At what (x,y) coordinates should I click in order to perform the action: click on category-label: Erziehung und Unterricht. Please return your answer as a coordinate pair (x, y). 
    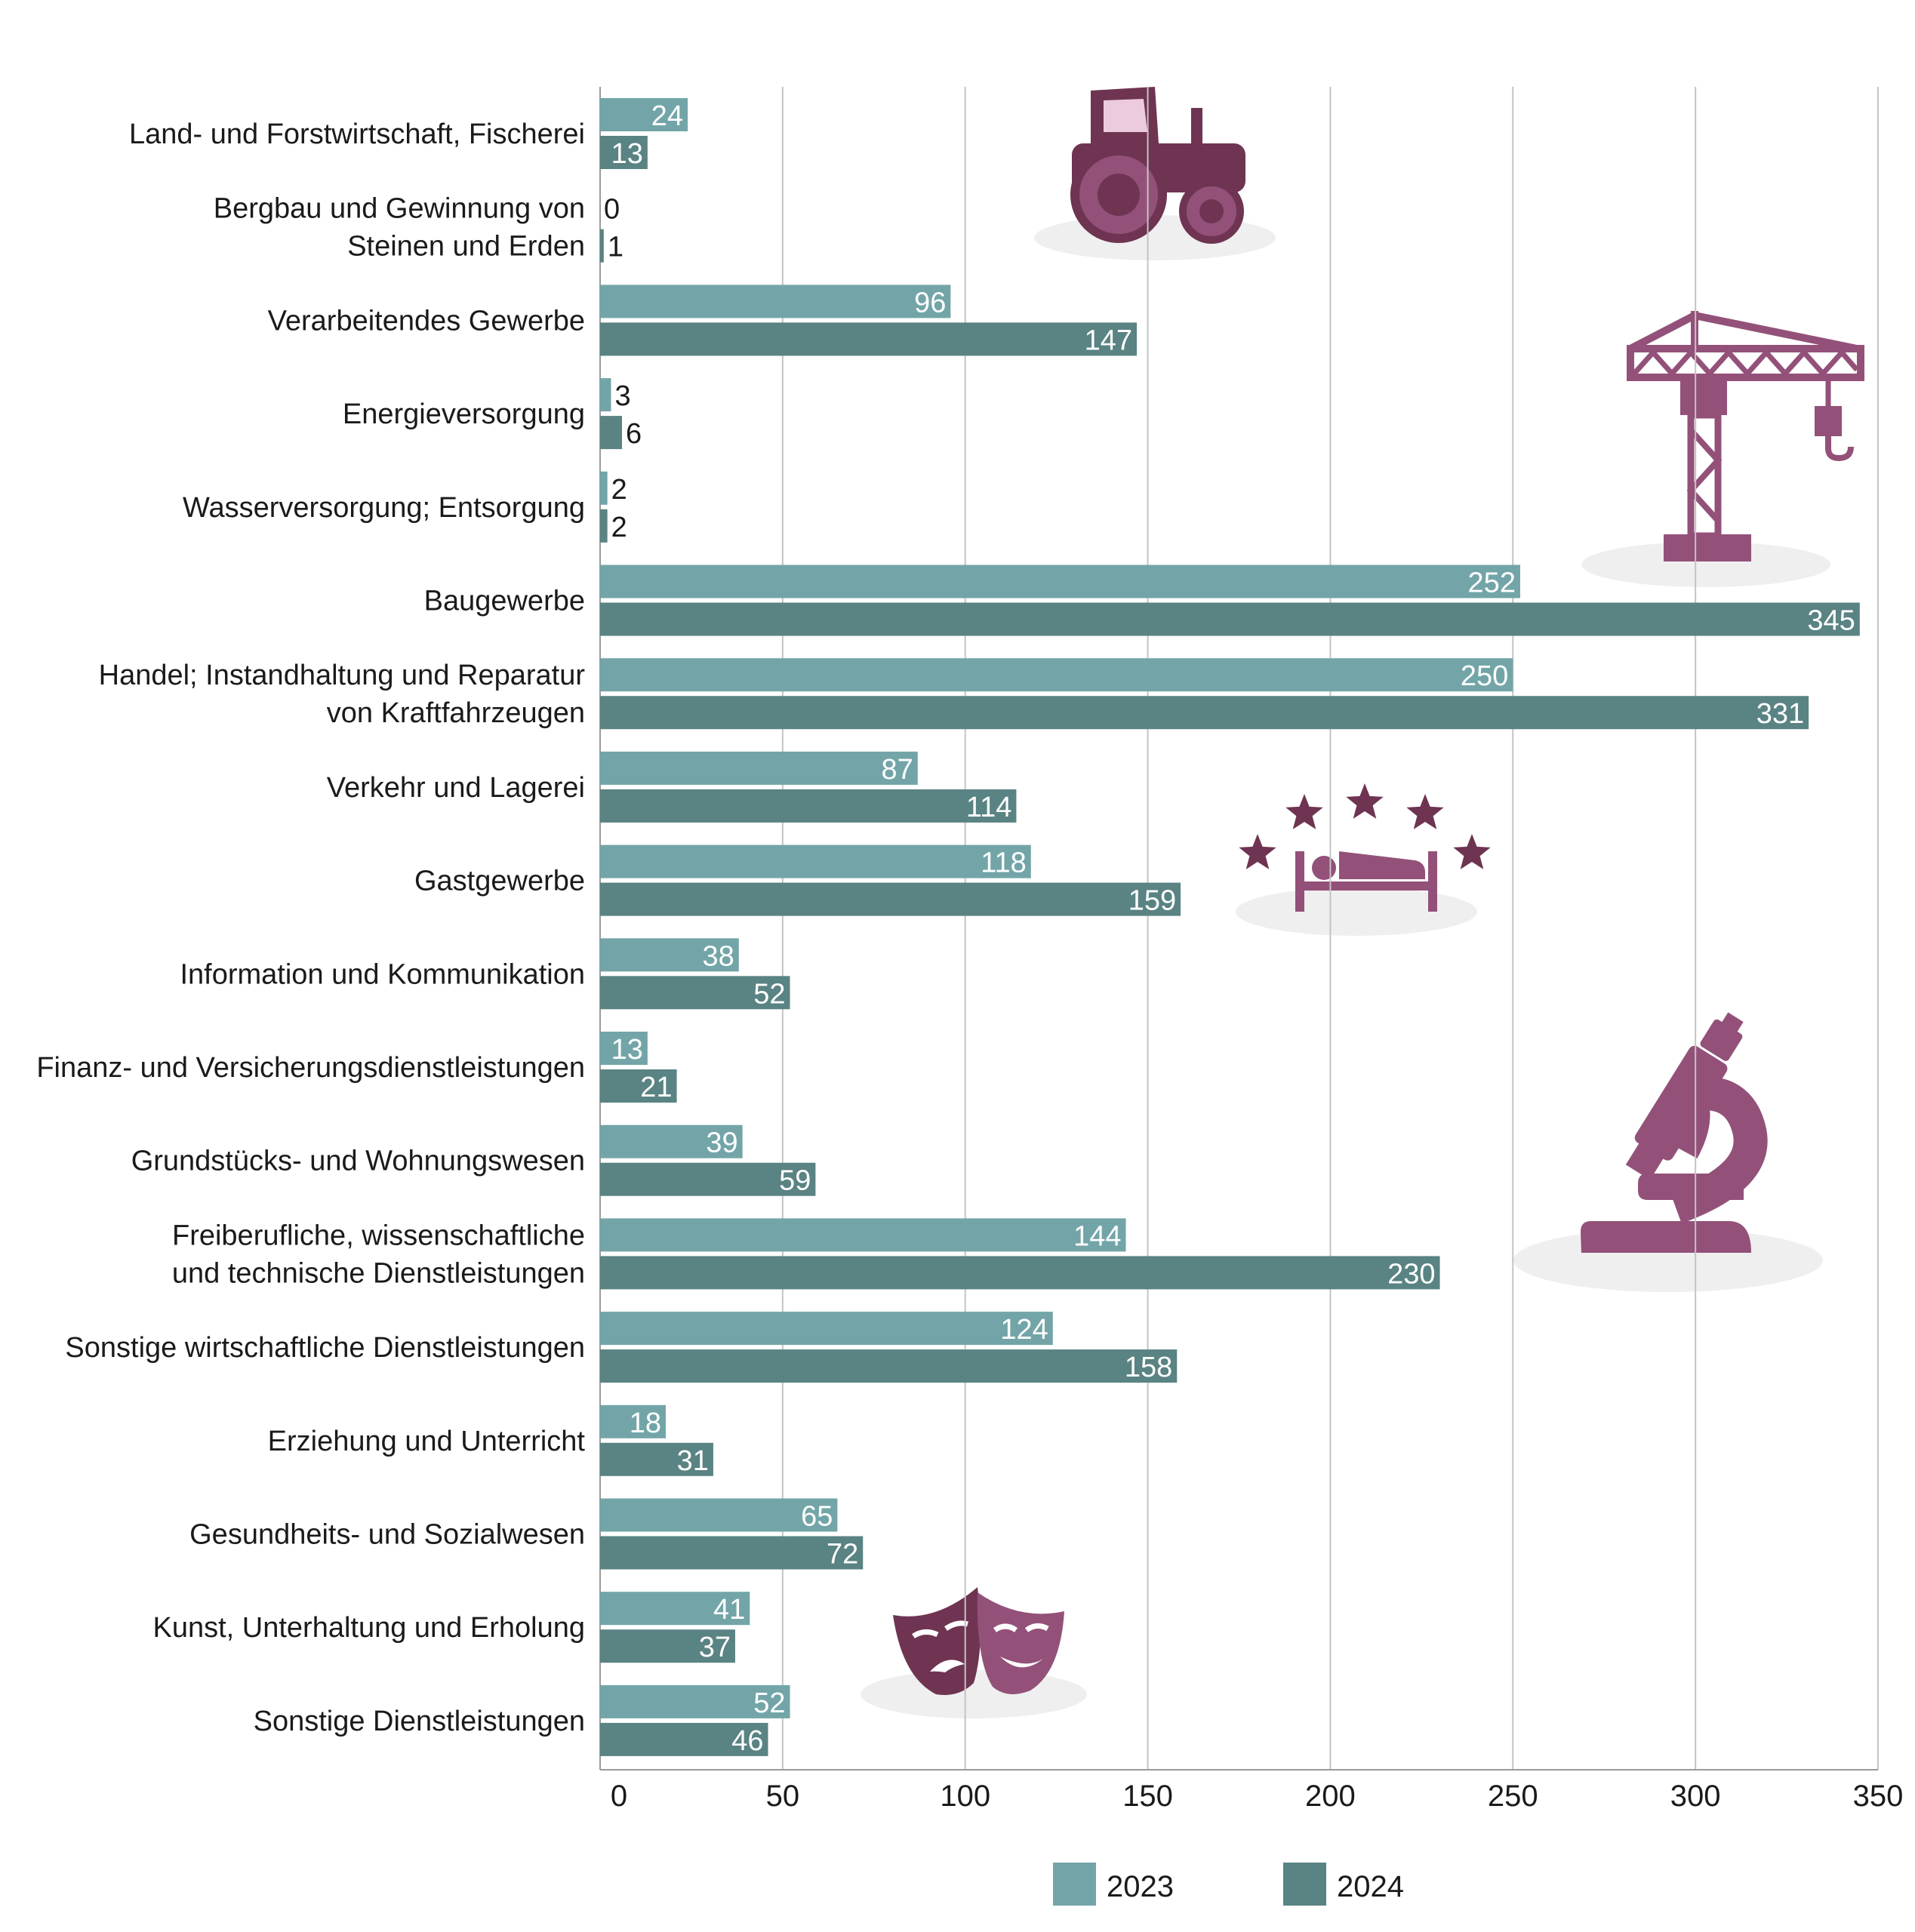
    Looking at the image, I should click on (427, 1441).